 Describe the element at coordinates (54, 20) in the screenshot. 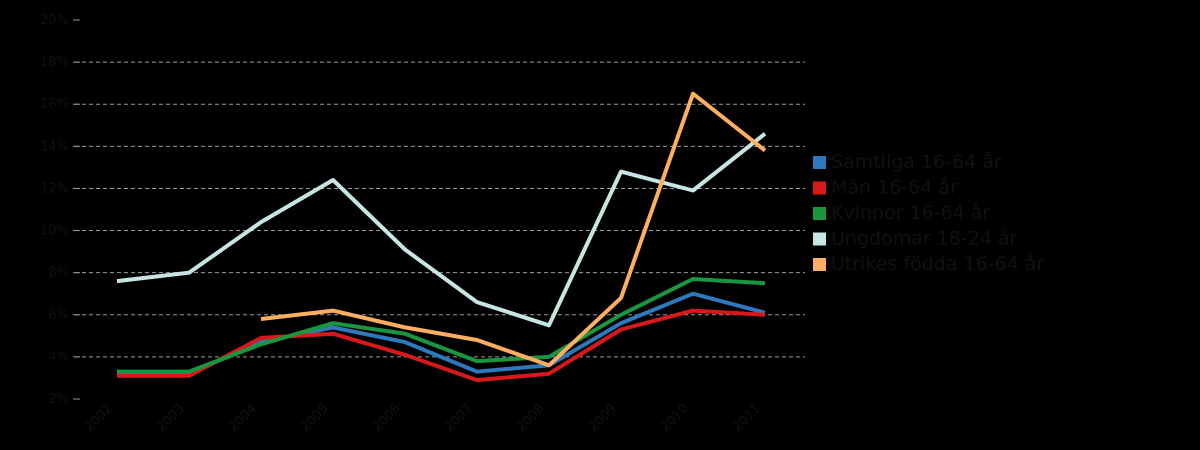

I see `y-tick-label: 20%` at that location.